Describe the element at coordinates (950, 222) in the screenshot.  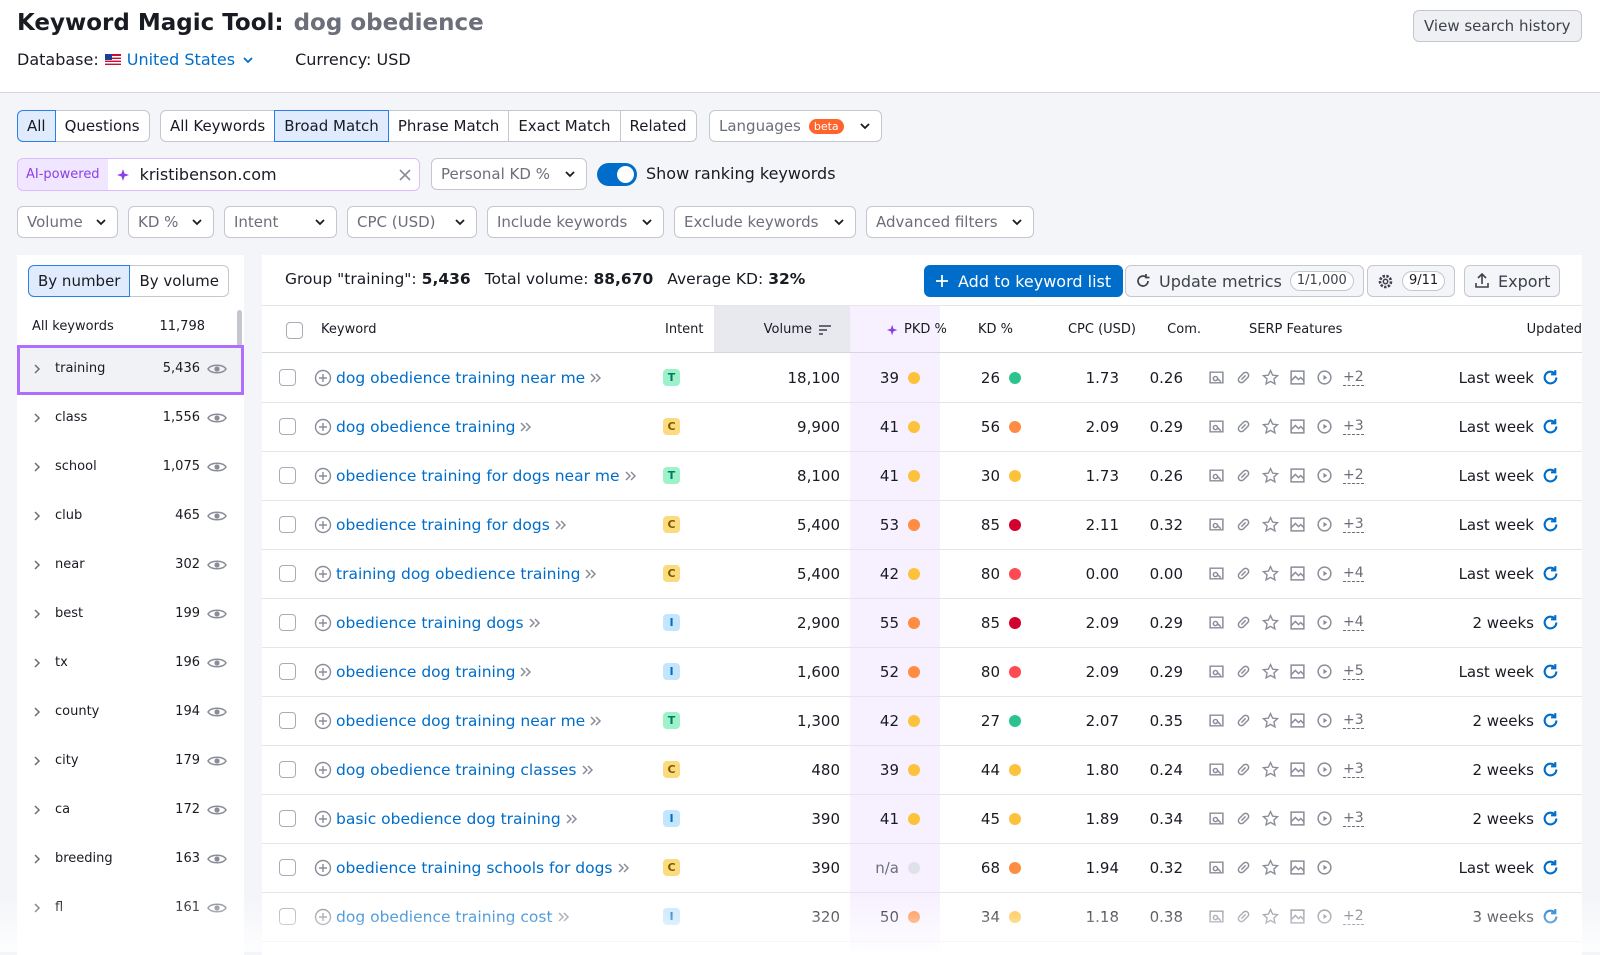
I see `filter-dropdown: Advanced filters` at that location.